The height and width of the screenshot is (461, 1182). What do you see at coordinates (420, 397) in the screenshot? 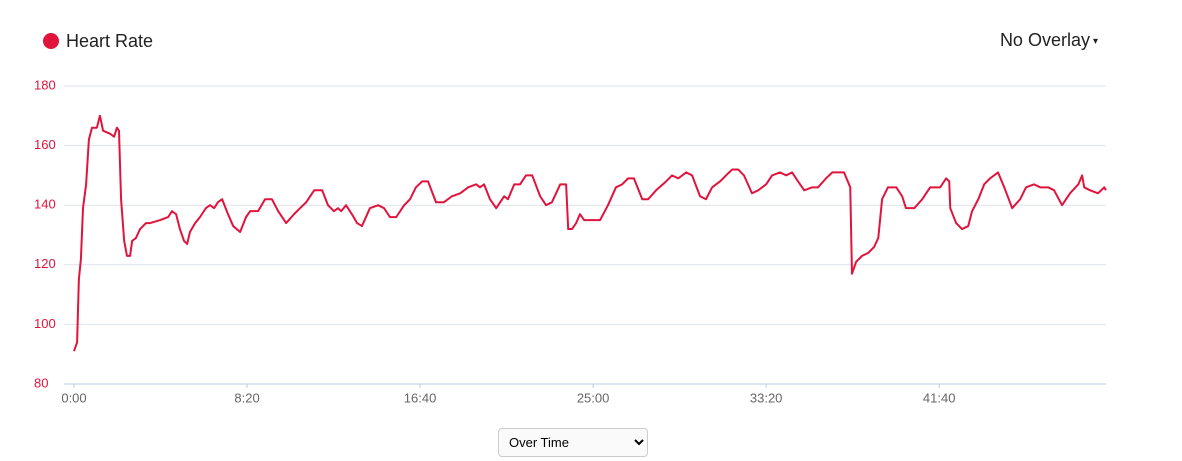
I see `x-tick-label: 16:40` at bounding box center [420, 397].